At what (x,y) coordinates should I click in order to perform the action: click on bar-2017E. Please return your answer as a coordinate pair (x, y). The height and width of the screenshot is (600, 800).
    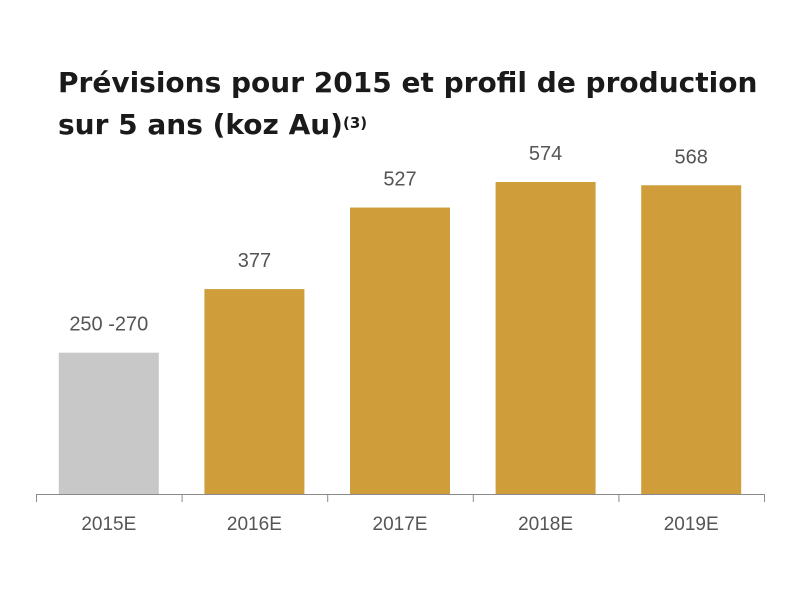
    Looking at the image, I should click on (400, 351).